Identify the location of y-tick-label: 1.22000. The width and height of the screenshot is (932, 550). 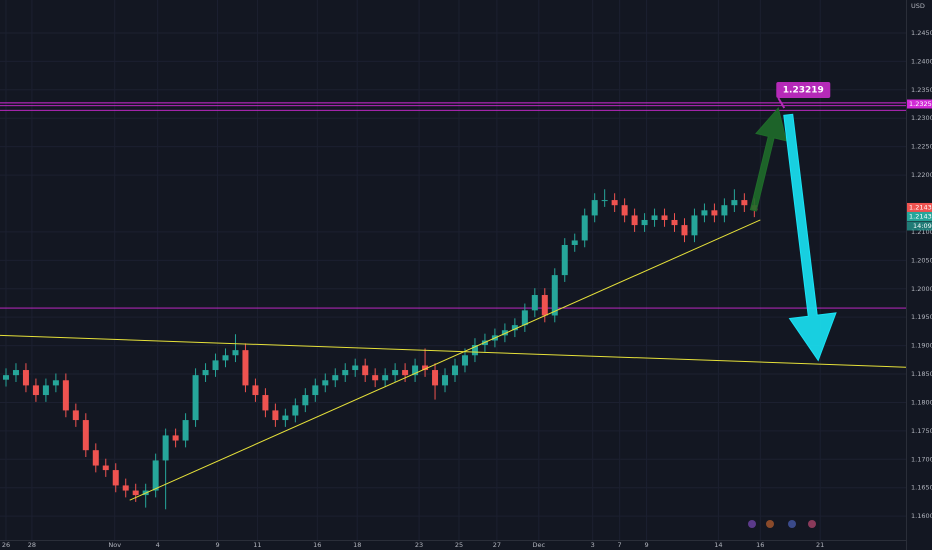
(921, 175).